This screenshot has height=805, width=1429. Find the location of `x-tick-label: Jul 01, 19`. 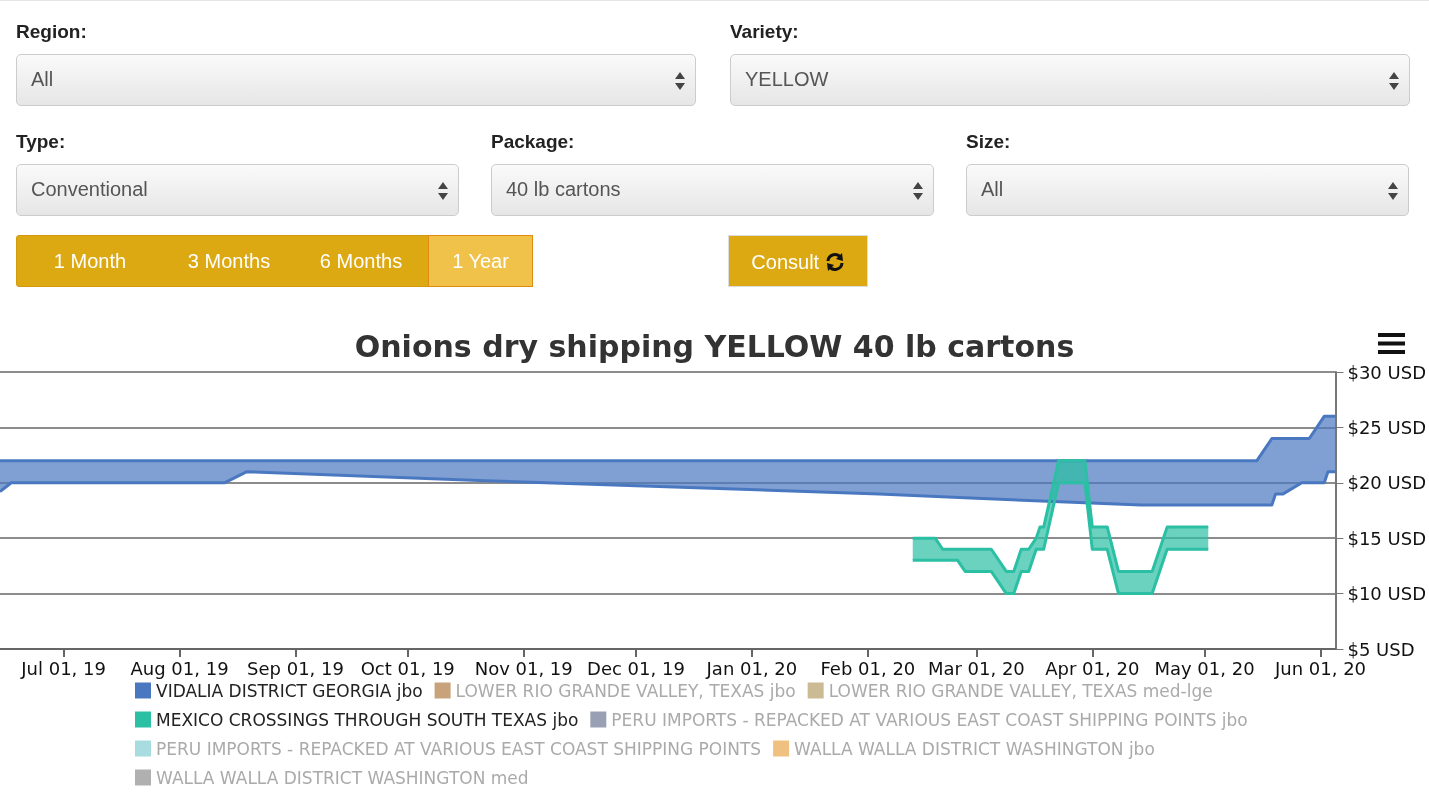

x-tick-label: Jul 01, 19 is located at coordinates (63, 668).